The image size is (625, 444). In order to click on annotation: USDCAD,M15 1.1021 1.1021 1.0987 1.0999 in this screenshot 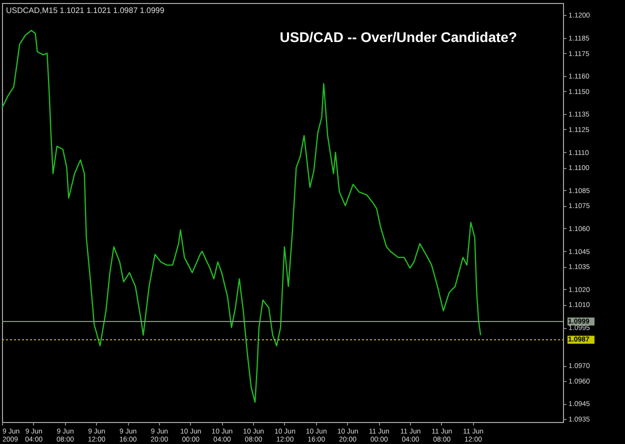, I will do `click(85, 10)`.